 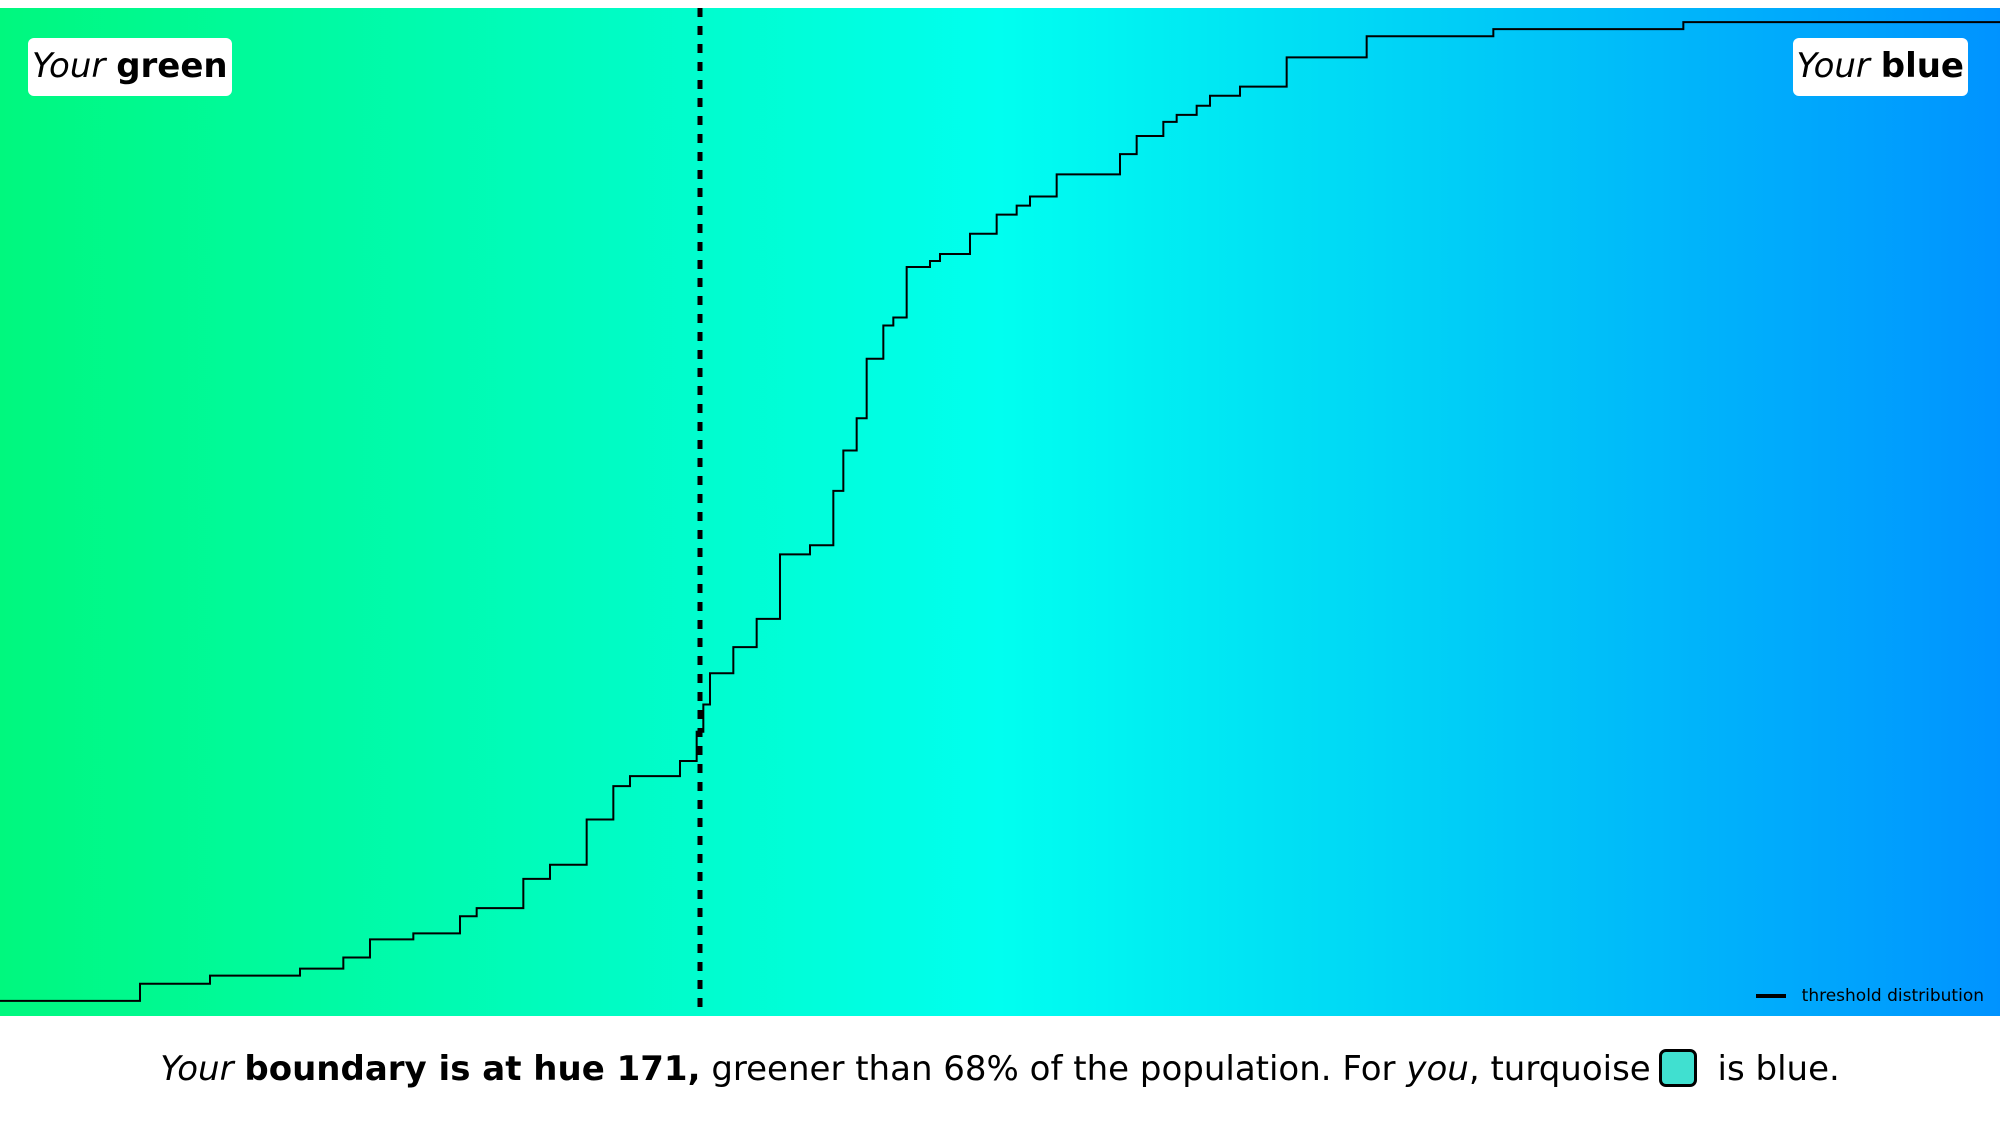 I want to click on turquoise-swatch, so click(x=1677, y=1067).